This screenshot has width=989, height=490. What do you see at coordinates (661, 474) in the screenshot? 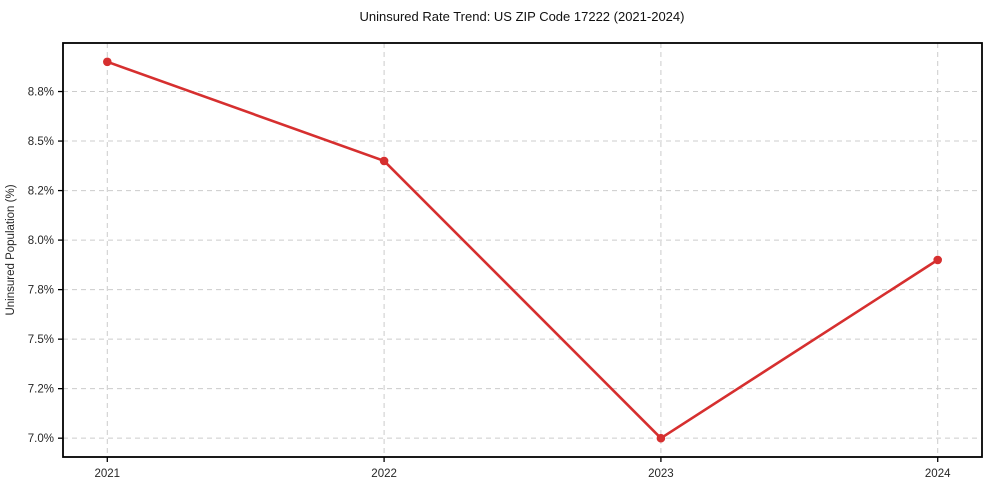
I see `x-tick-label: 2023` at bounding box center [661, 474].